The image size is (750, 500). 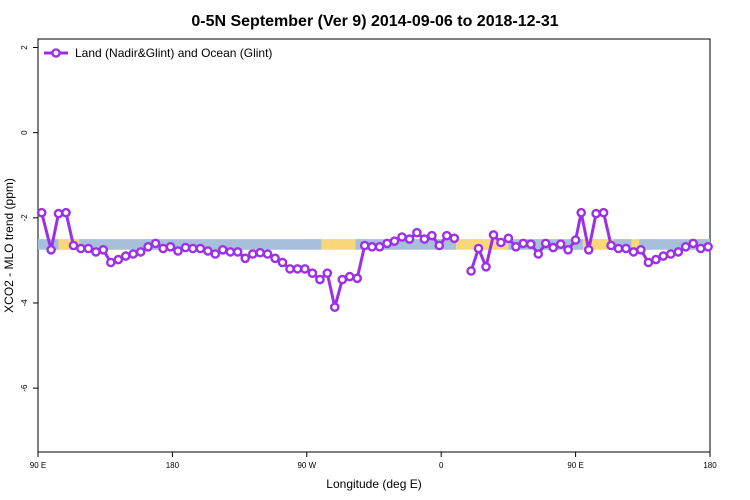 I want to click on legend-label: Land (Nadir&Glint) and Ocean (Glint), so click(x=173, y=53).